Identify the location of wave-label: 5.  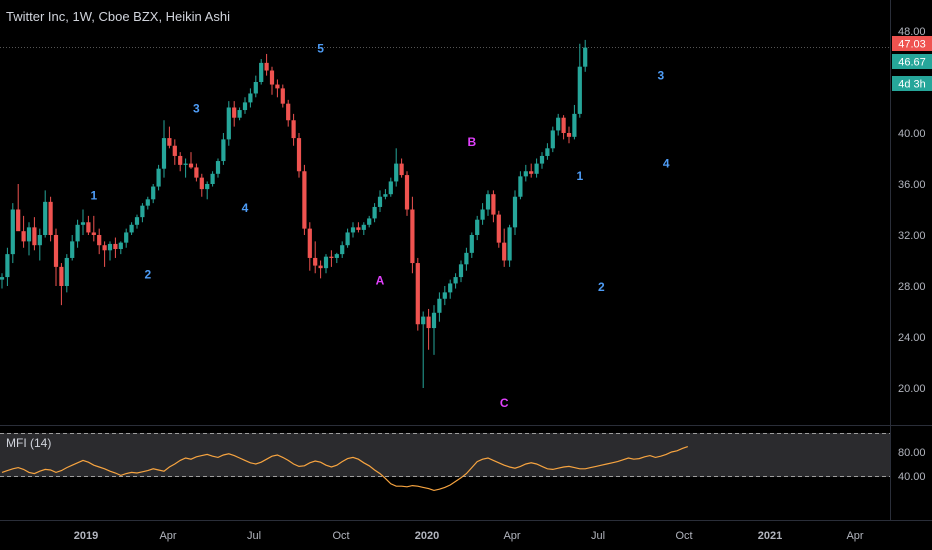
(320, 49).